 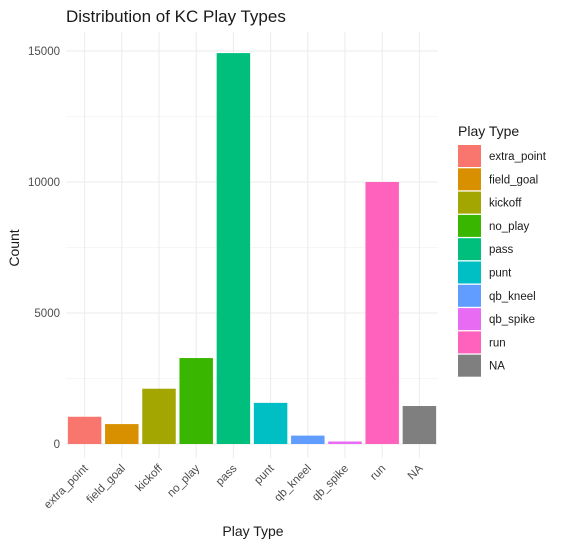 What do you see at coordinates (488, 131) in the screenshot?
I see `legend-title: Play Type` at bounding box center [488, 131].